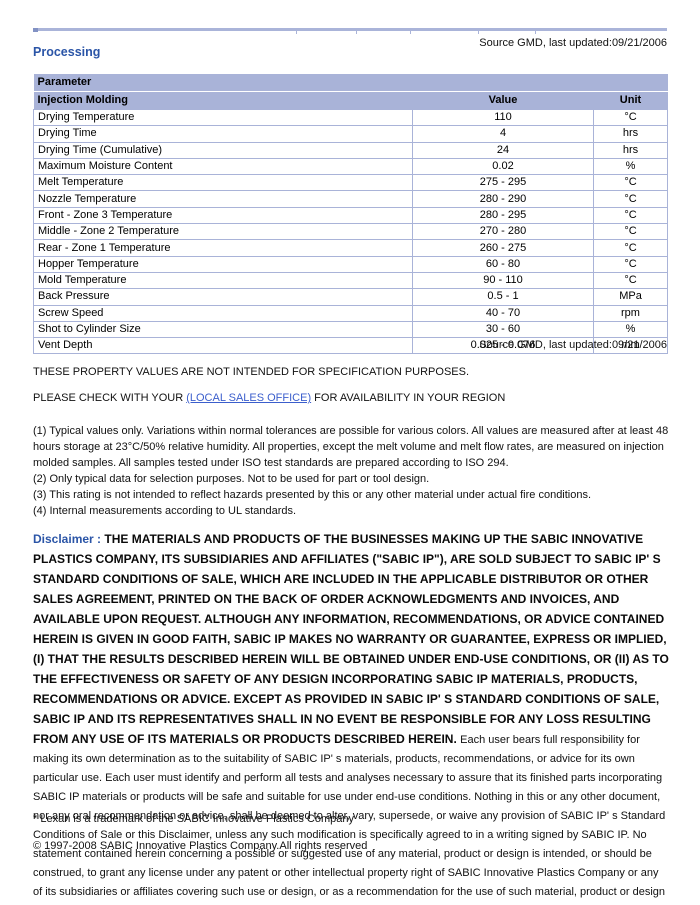 The width and height of the screenshot is (700, 905). I want to click on parameter-cell: Screw Speed, so click(223, 313).